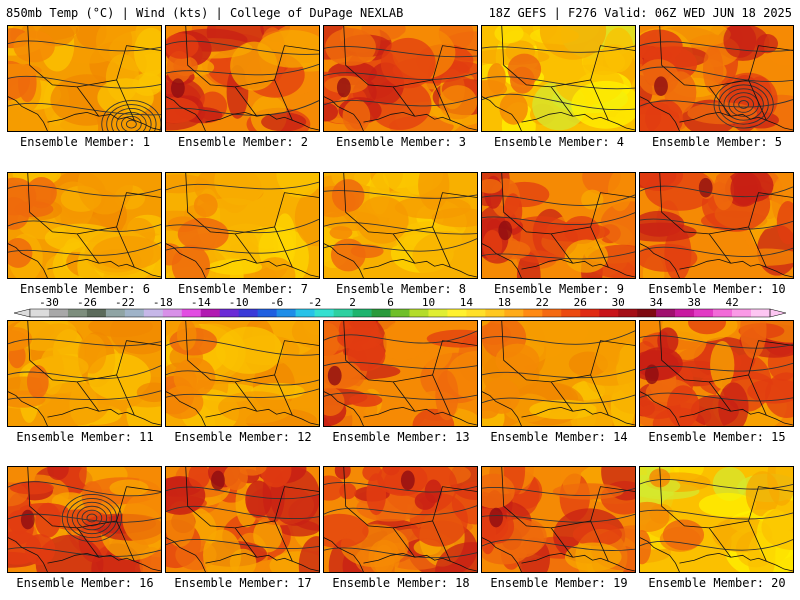  I want to click on ensemble-member-label-5: Ensemble Member: 5, so click(717, 142).